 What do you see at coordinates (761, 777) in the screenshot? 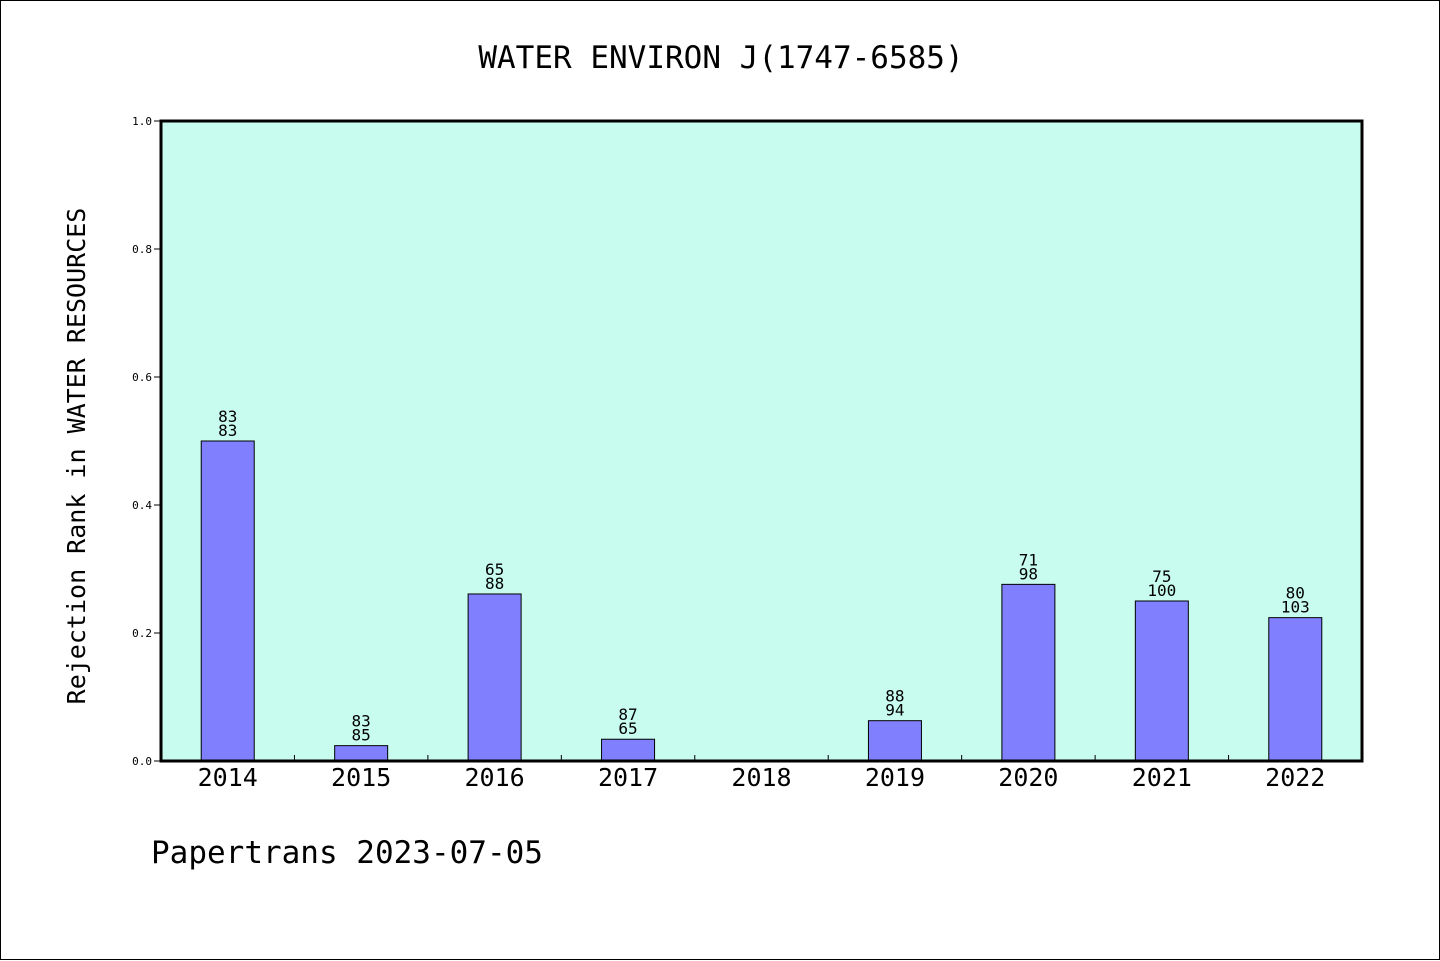
I see `x-tick-label: 2018` at bounding box center [761, 777].